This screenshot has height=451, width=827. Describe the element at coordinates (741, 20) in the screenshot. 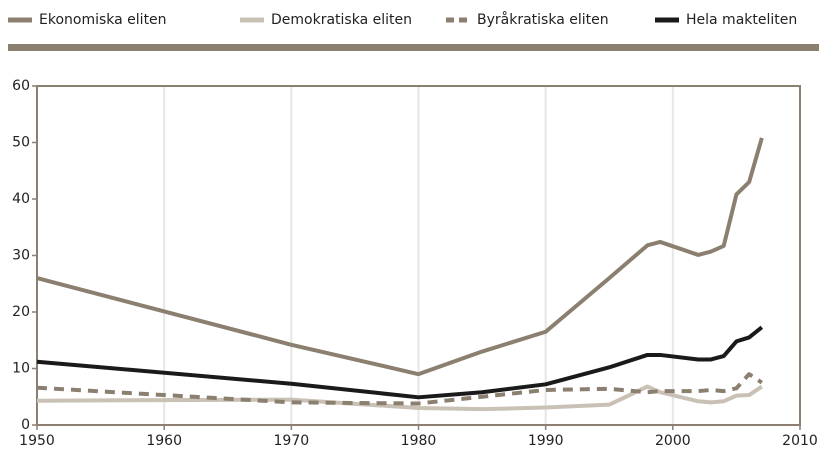

I see `legend-label: Hela makteliten` at that location.